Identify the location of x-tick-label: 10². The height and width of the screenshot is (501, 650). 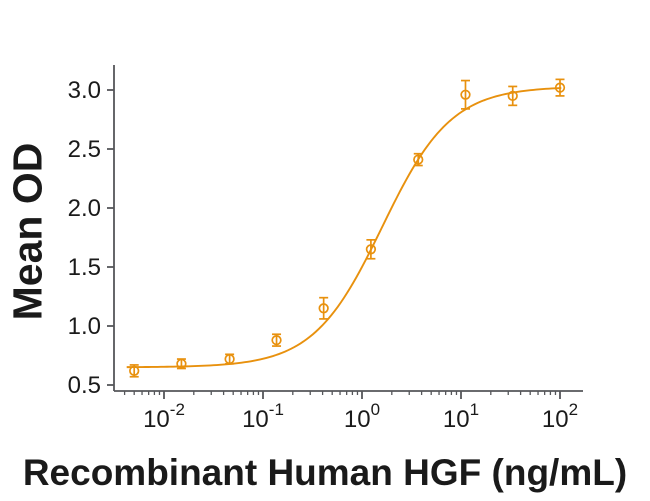
(560, 416).